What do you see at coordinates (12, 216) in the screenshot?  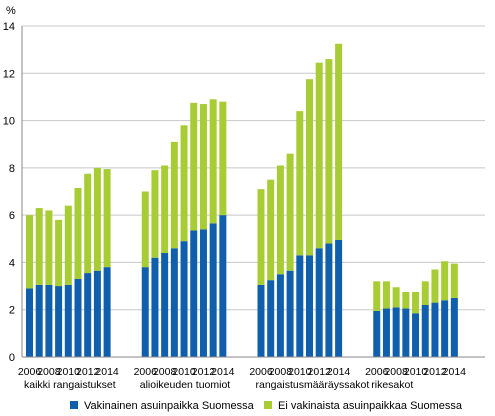 I see `y-tick-label: 6` at bounding box center [12, 216].